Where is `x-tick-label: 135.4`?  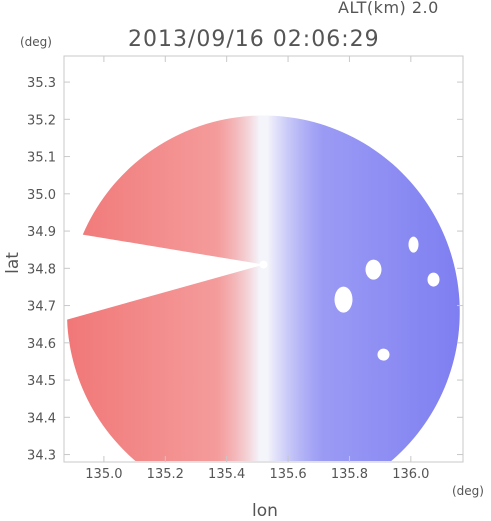 x-tick-label: 135.4 is located at coordinates (226, 474).